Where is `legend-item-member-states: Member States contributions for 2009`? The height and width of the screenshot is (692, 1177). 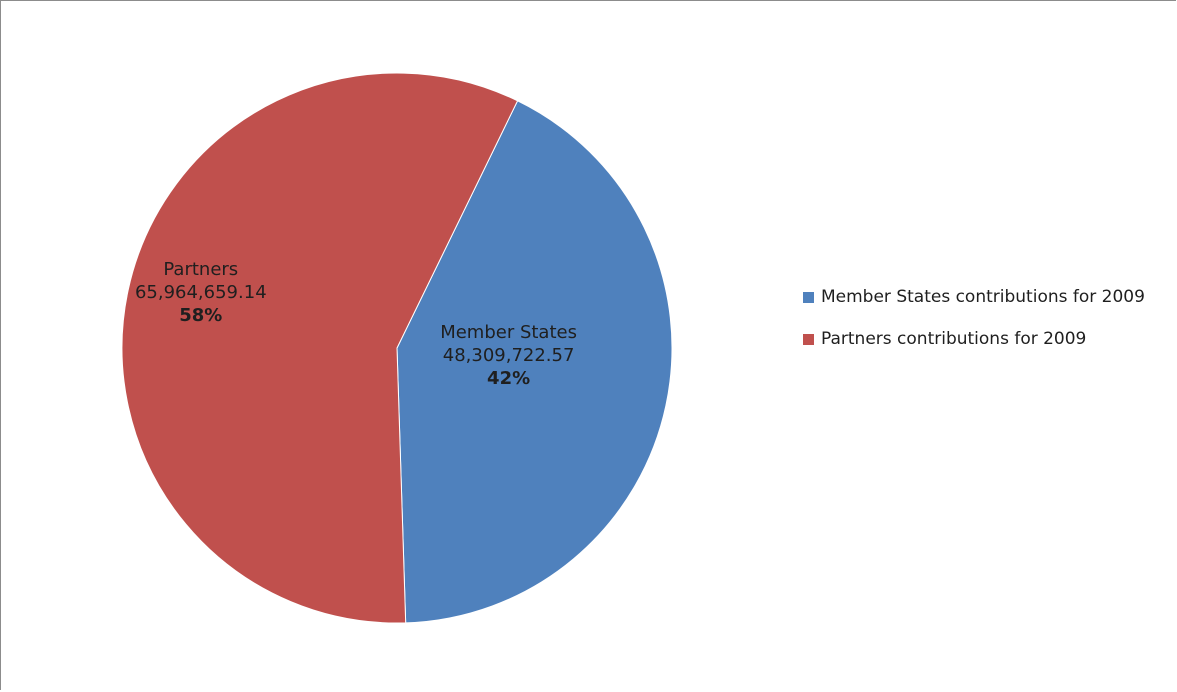 legend-item-member-states: Member States contributions for 2009 is located at coordinates (988, 297).